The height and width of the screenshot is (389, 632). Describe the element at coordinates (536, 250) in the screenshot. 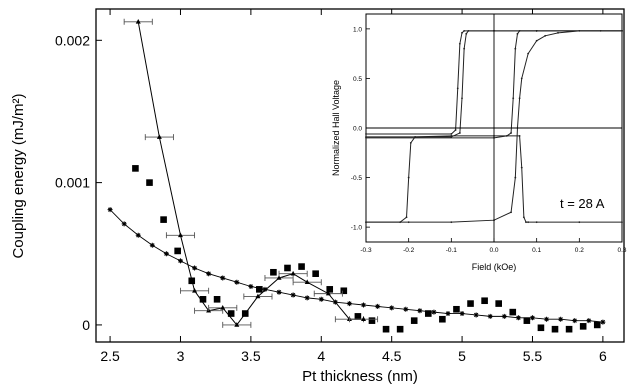

I see `inset-x-tick-label: 0.1` at that location.